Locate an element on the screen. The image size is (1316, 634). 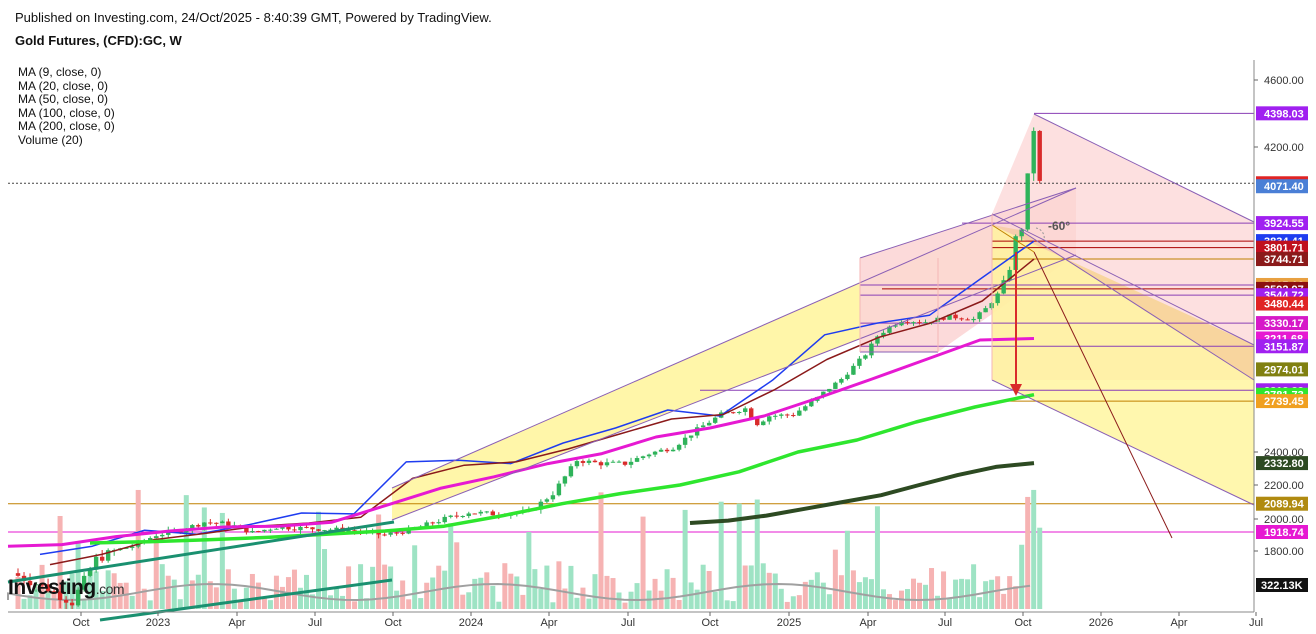
legend-ma200: MA (200, close, 0) is located at coordinates (66, 126).